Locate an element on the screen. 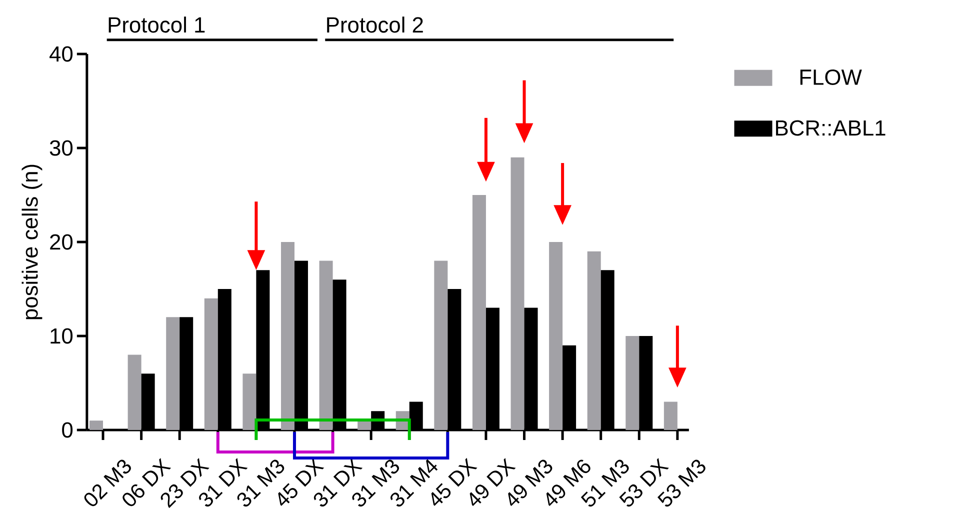 The height and width of the screenshot is (531, 958). y-tick-label: 40 is located at coordinates (61, 54).